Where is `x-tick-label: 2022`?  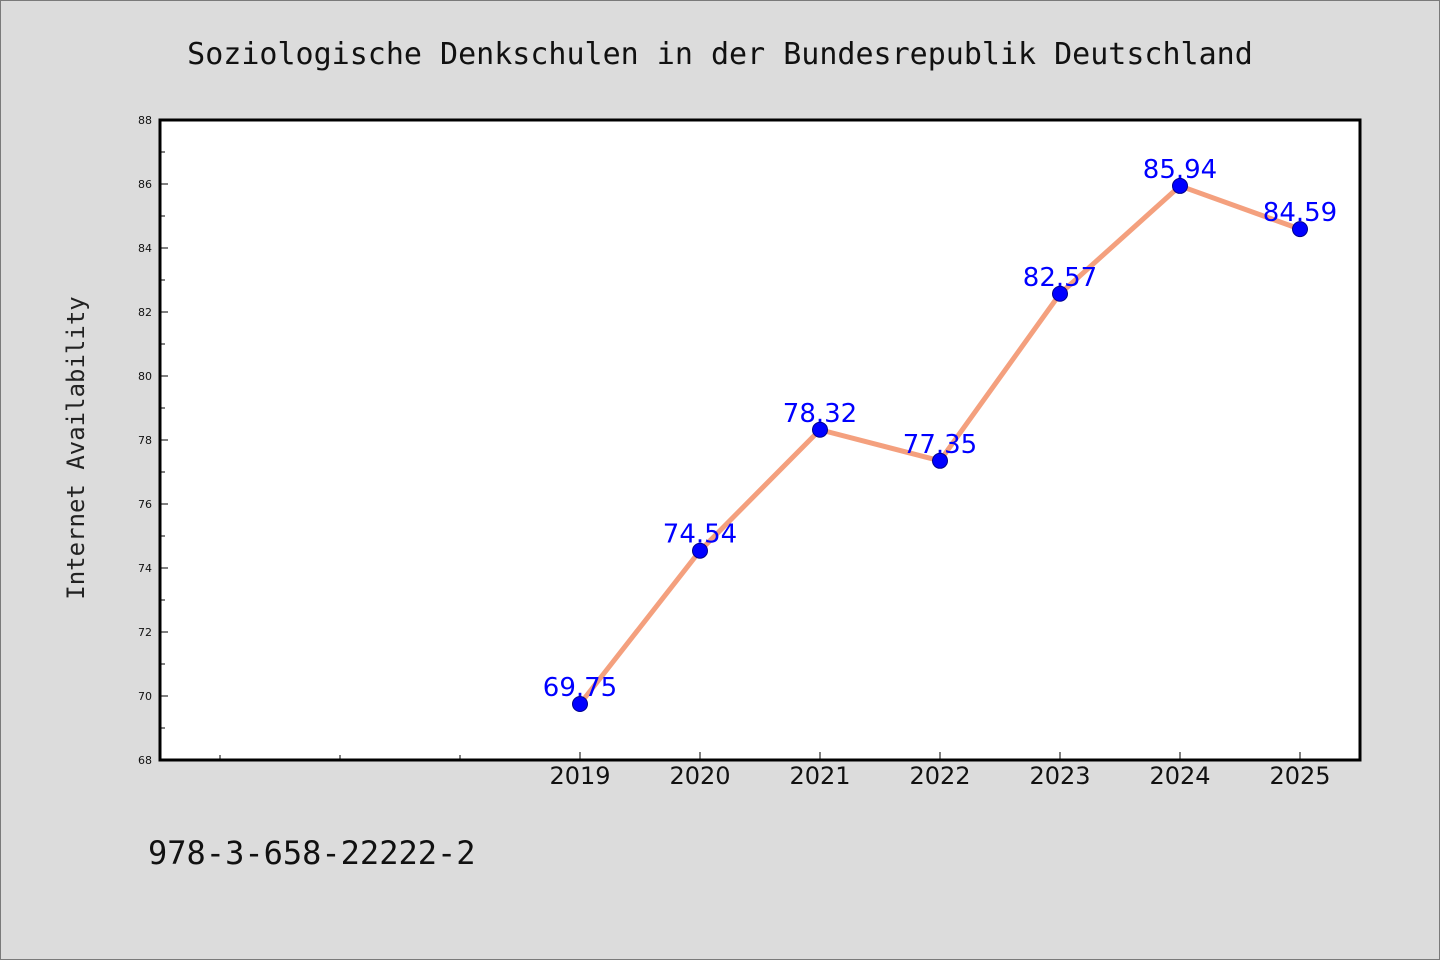
x-tick-label: 2022 is located at coordinates (939, 776).